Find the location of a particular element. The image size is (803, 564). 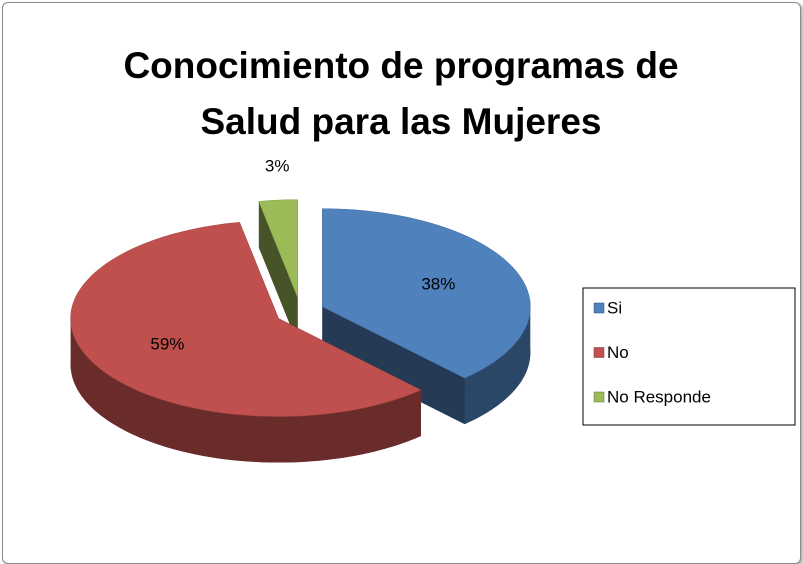

data-label: 59% is located at coordinates (167, 344).